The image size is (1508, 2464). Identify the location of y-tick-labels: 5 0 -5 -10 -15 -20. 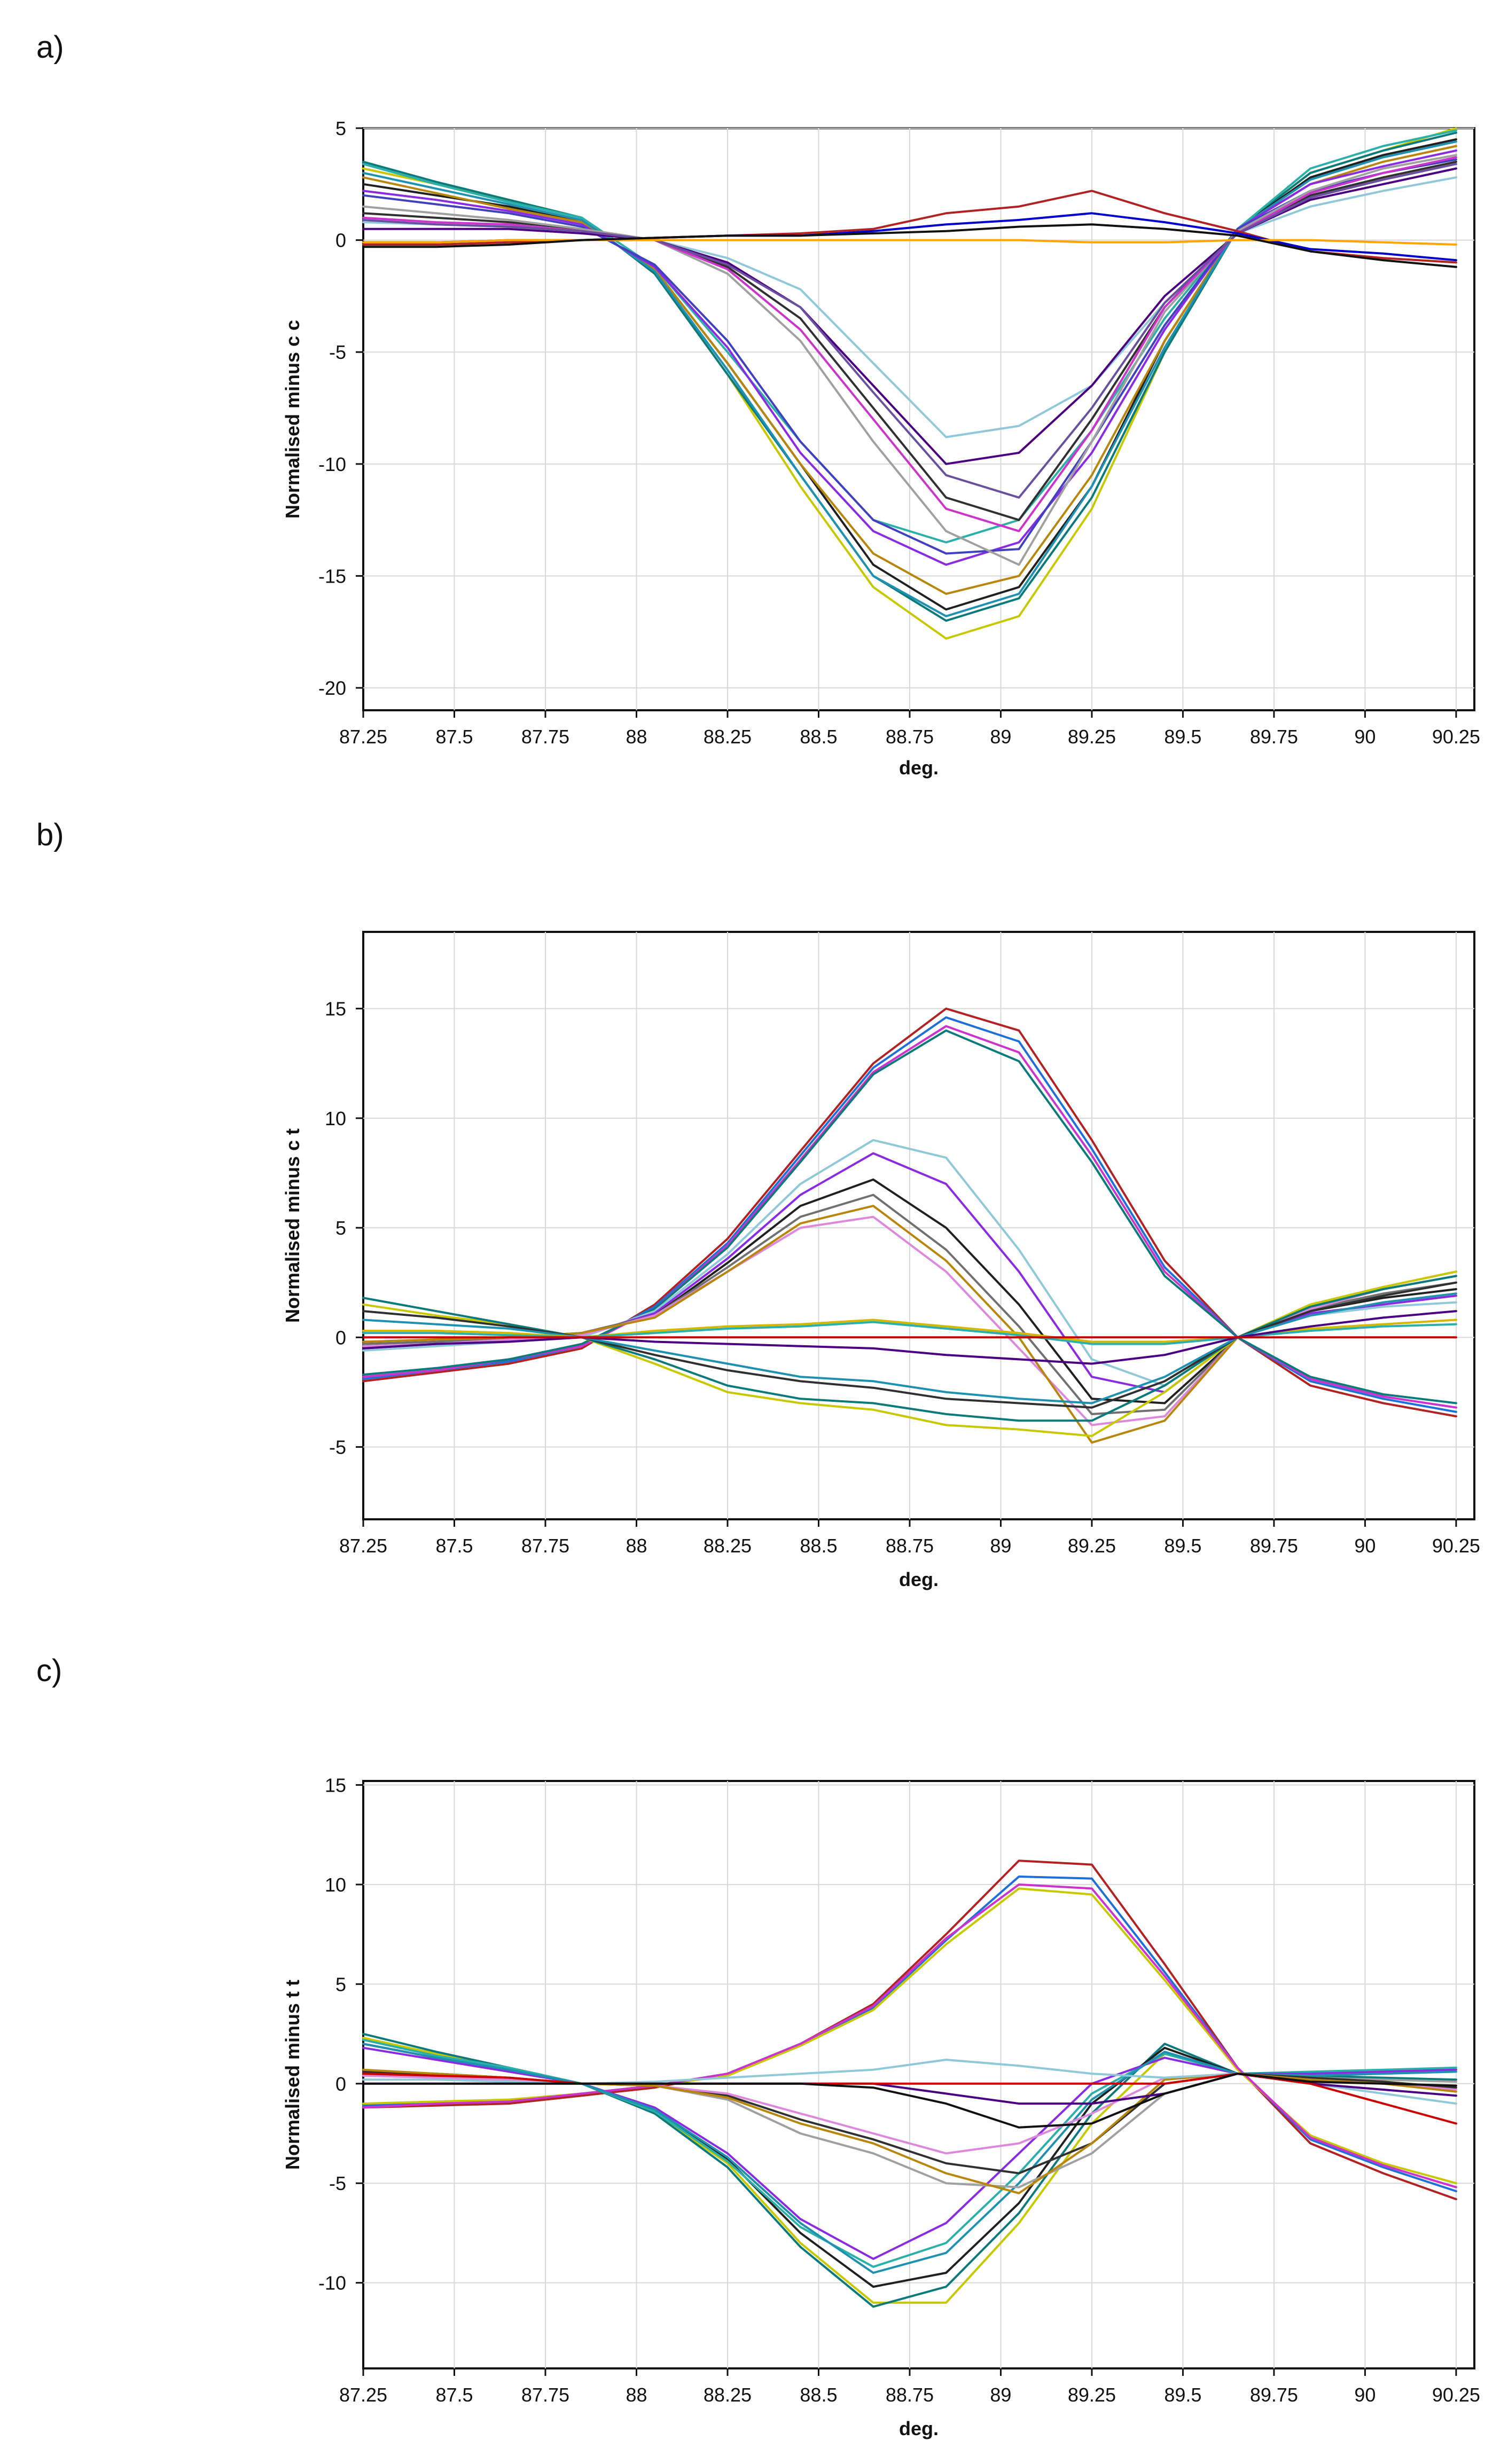
(340, 408).